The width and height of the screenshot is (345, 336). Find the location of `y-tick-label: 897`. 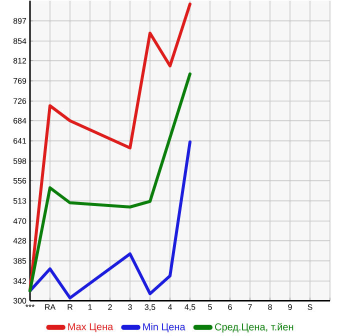

y-tick-label: 897 is located at coordinates (19, 21).